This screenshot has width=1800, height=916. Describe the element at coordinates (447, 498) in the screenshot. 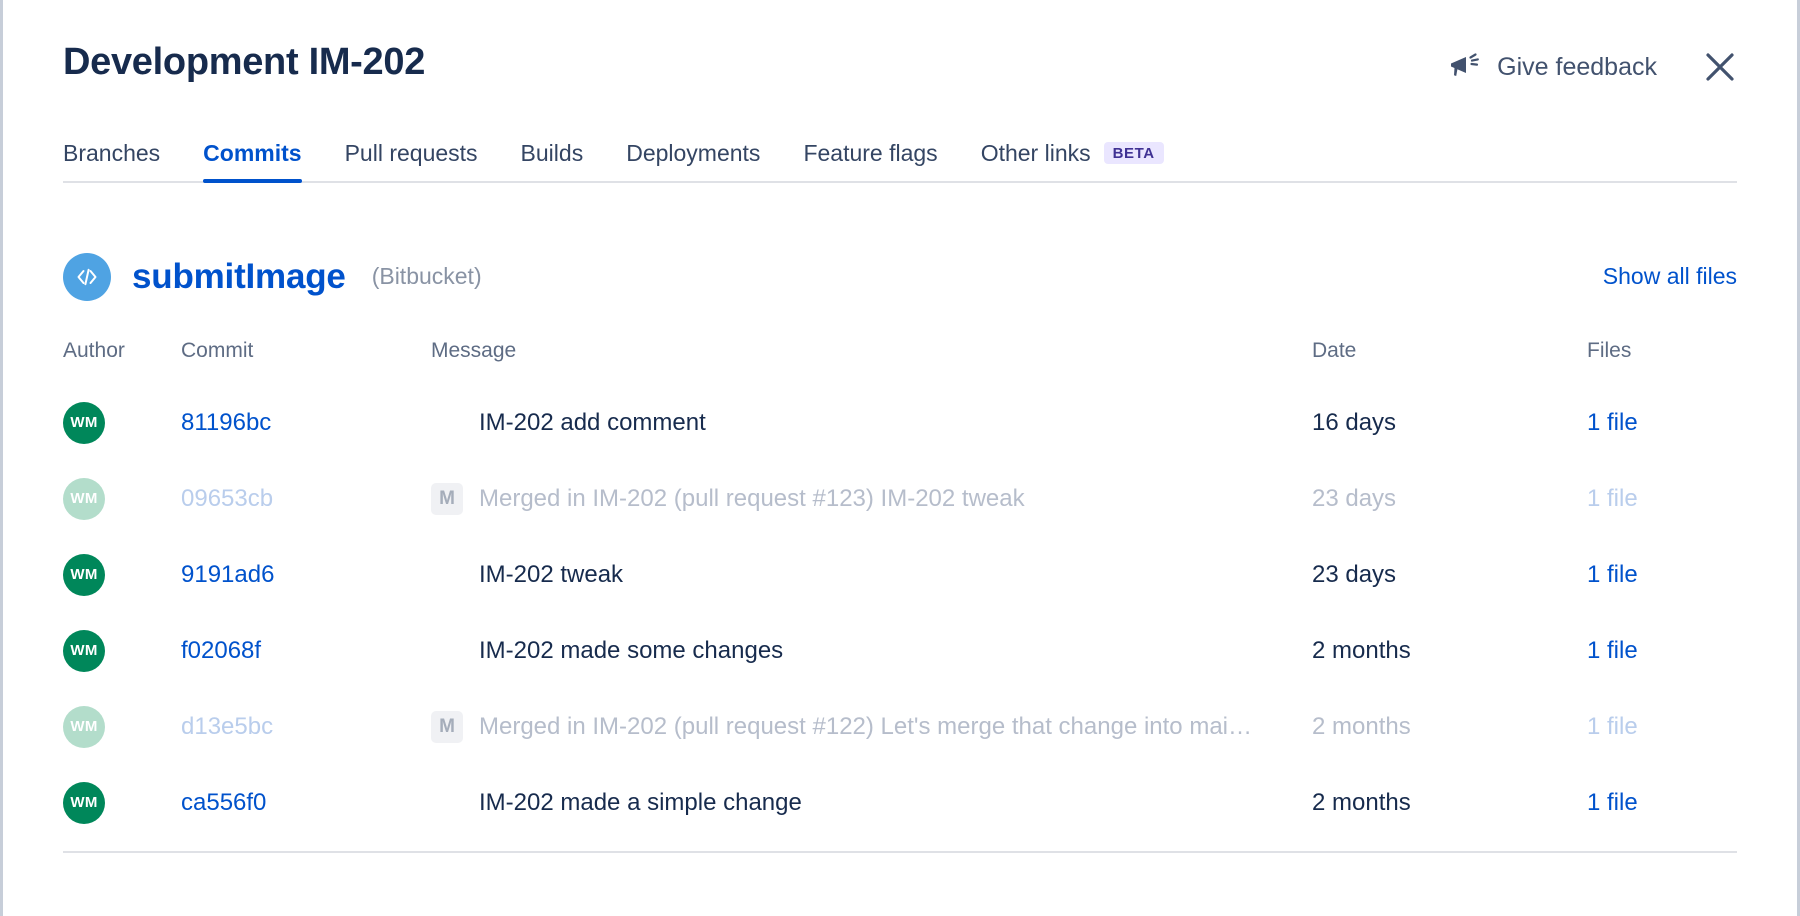

I see `merge-badge: M` at that location.